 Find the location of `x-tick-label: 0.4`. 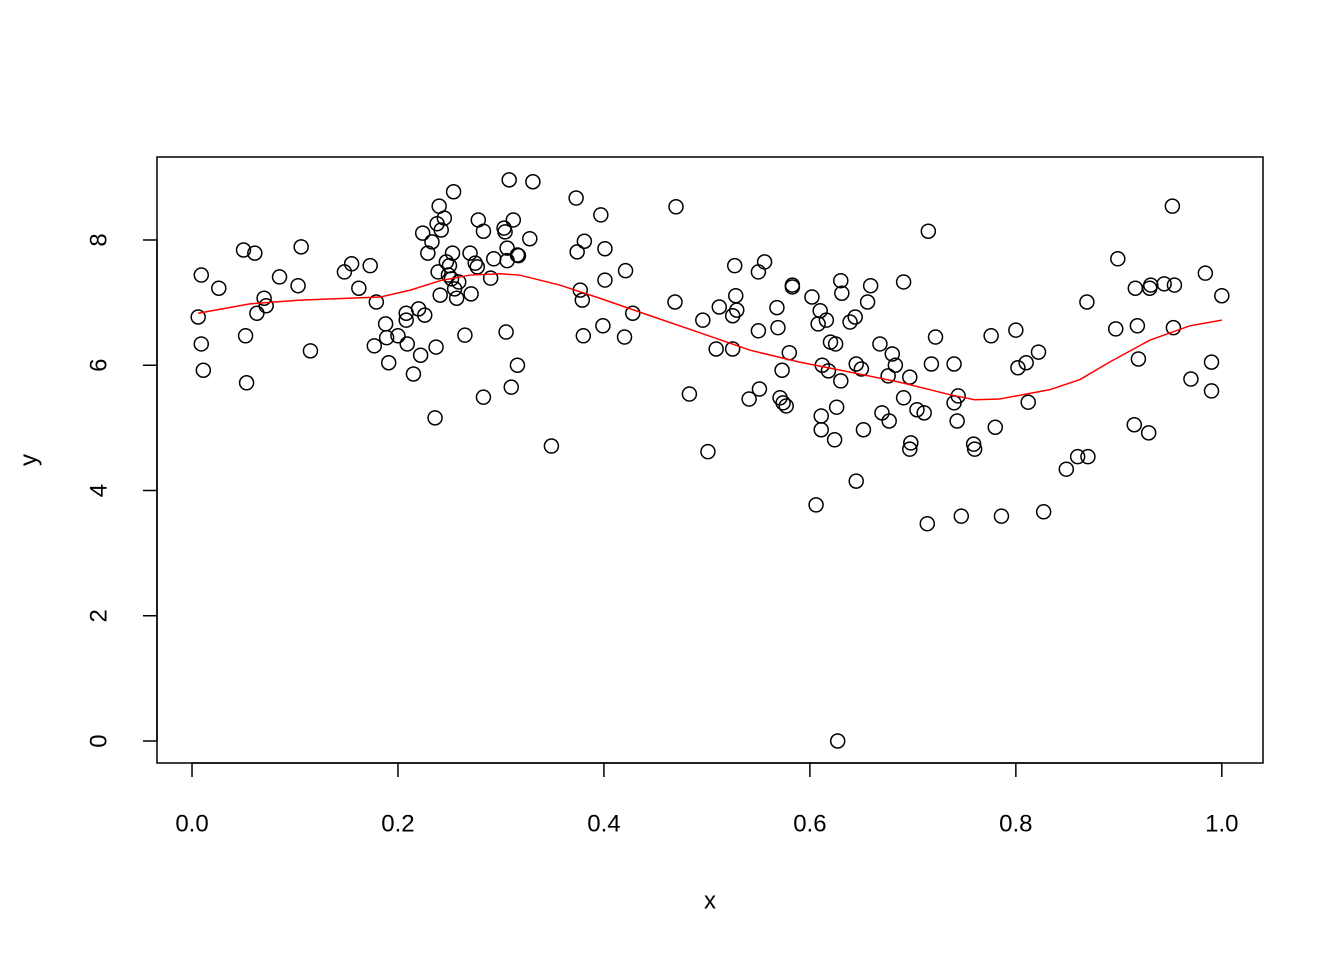

x-tick-label: 0.4 is located at coordinates (603, 823).